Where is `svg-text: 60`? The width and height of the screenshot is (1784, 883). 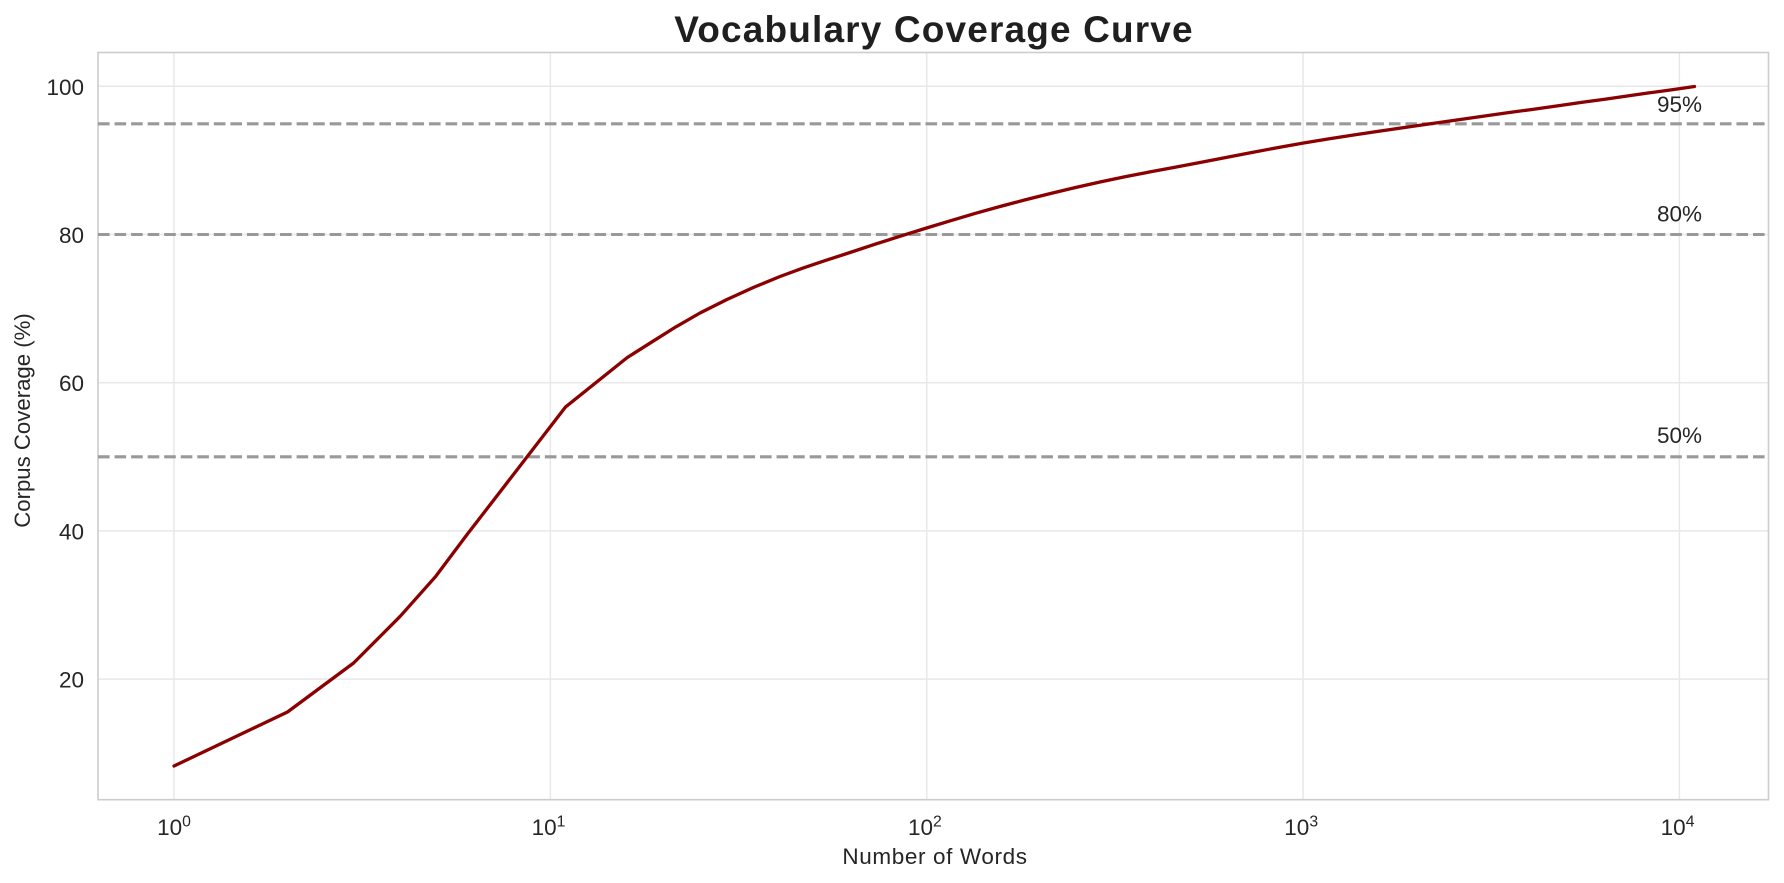
svg-text: 60 is located at coordinates (71, 383).